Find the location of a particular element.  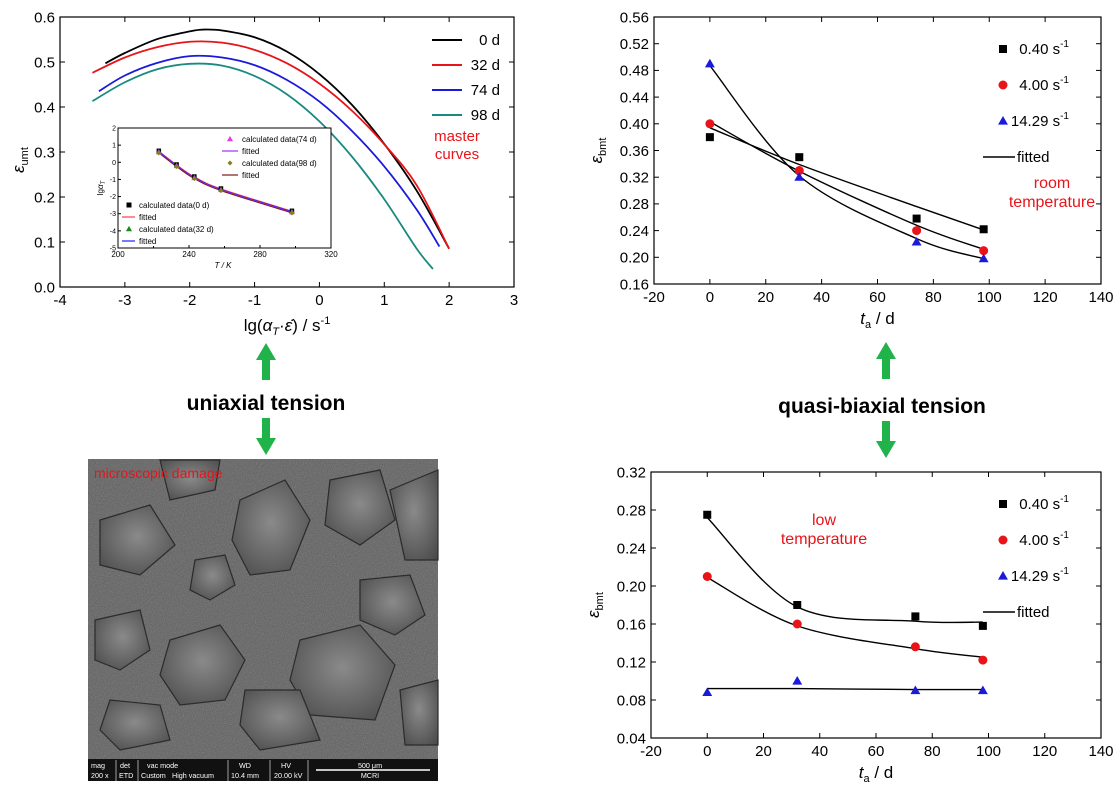

annotation-master: master is located at coordinates (457, 136).